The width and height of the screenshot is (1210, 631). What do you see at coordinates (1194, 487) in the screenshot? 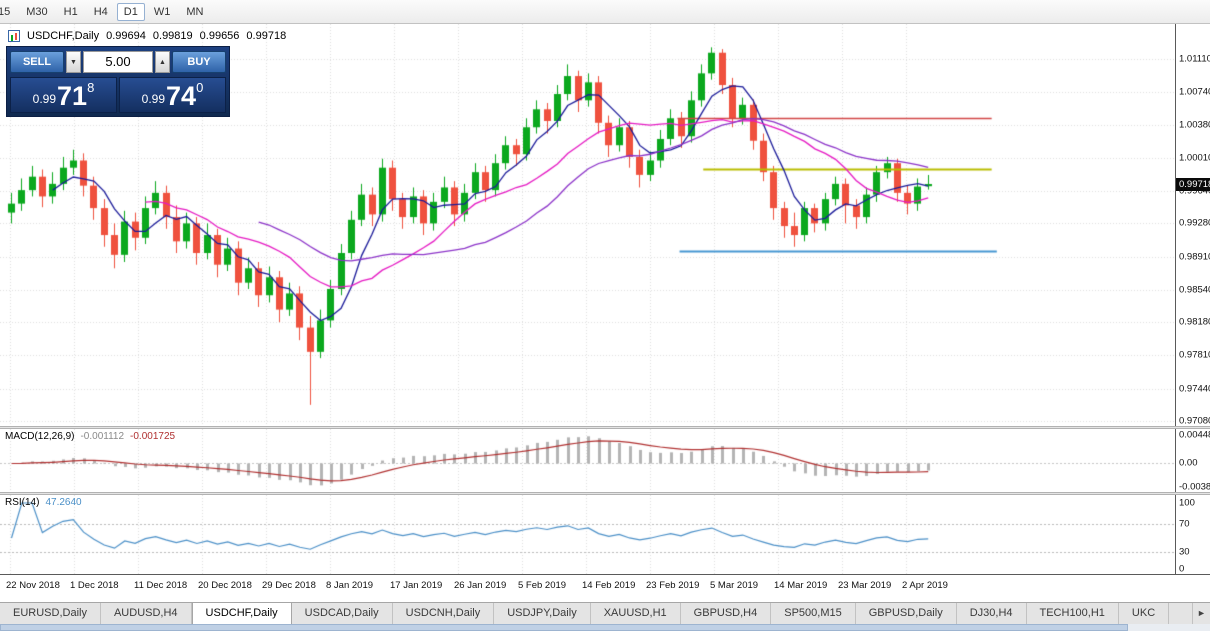
I see `macd-axis-label: -0.003883` at bounding box center [1194, 487].